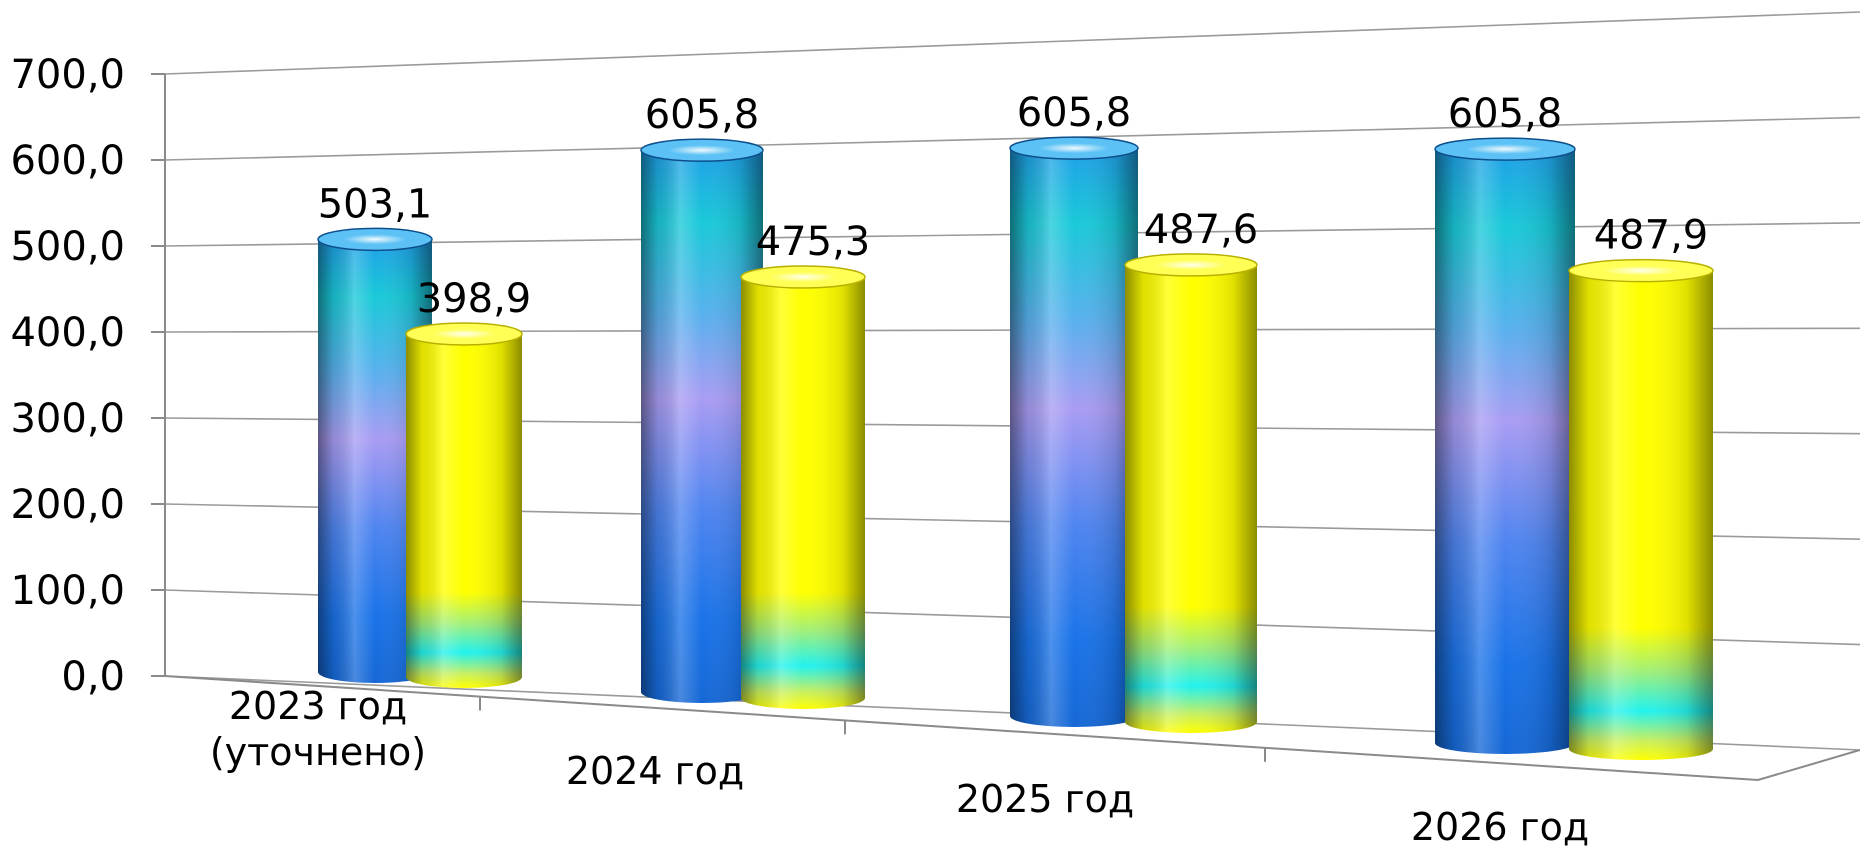 This screenshot has height=848, width=1860. Describe the element at coordinates (1045, 799) in the screenshot. I see `x-category-label: 2025 год` at that location.